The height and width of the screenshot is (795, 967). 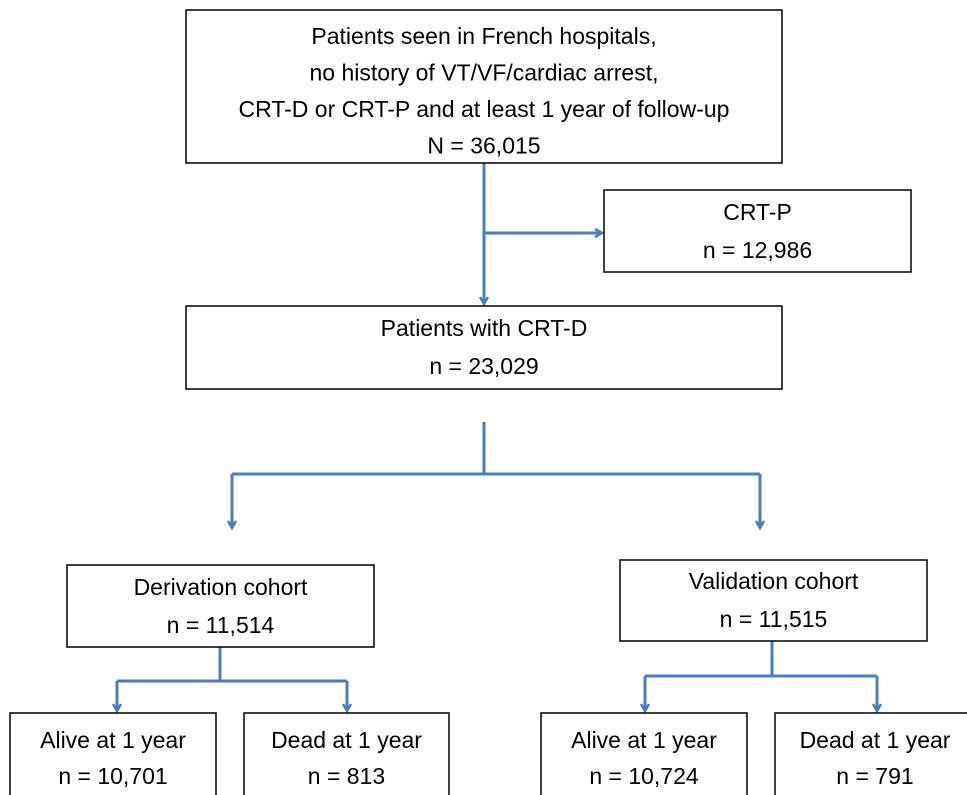 What do you see at coordinates (483, 146) in the screenshot?
I see `node-label: N = 36,015` at bounding box center [483, 146].